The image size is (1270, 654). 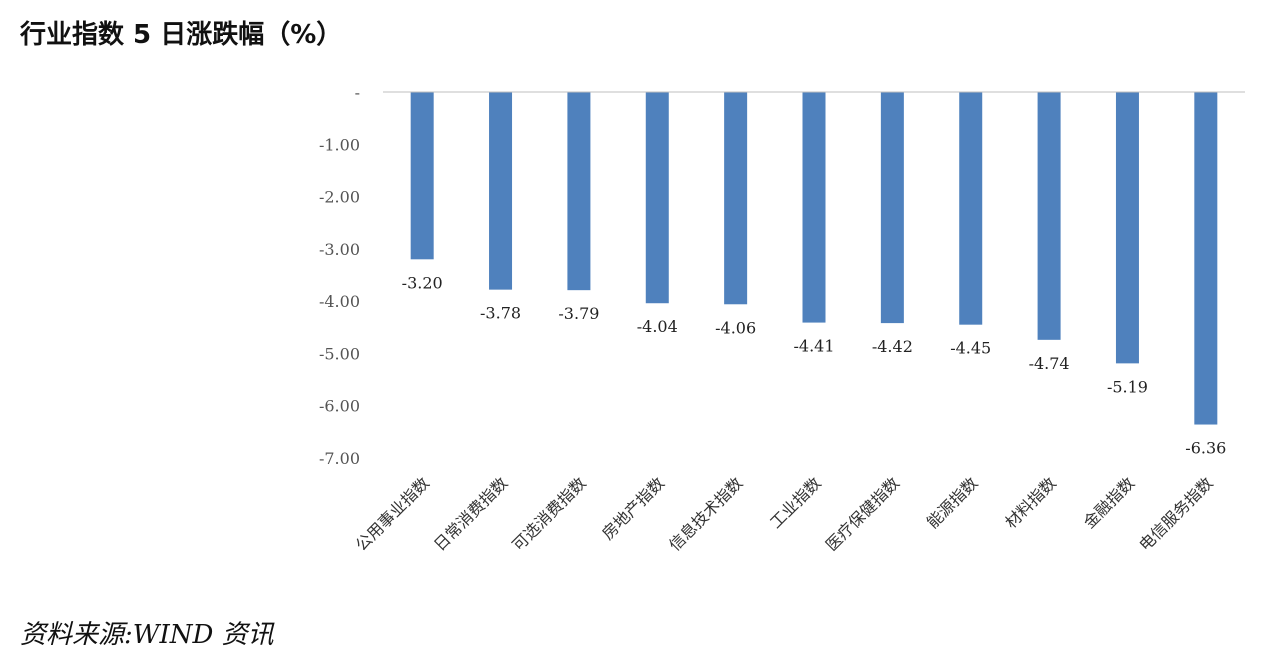 What do you see at coordinates (633, 508) in the screenshot?
I see `category-label: 房地产指数` at bounding box center [633, 508].